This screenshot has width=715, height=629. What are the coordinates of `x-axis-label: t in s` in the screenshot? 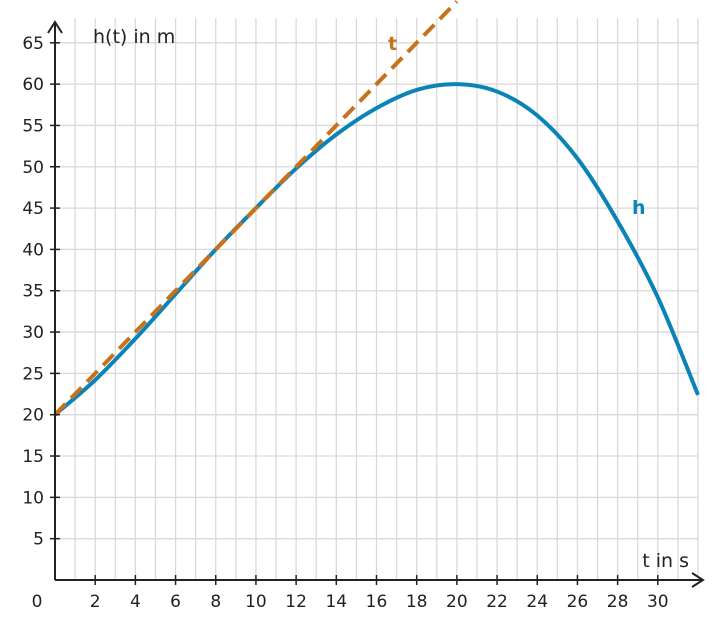 It's located at (665, 561).